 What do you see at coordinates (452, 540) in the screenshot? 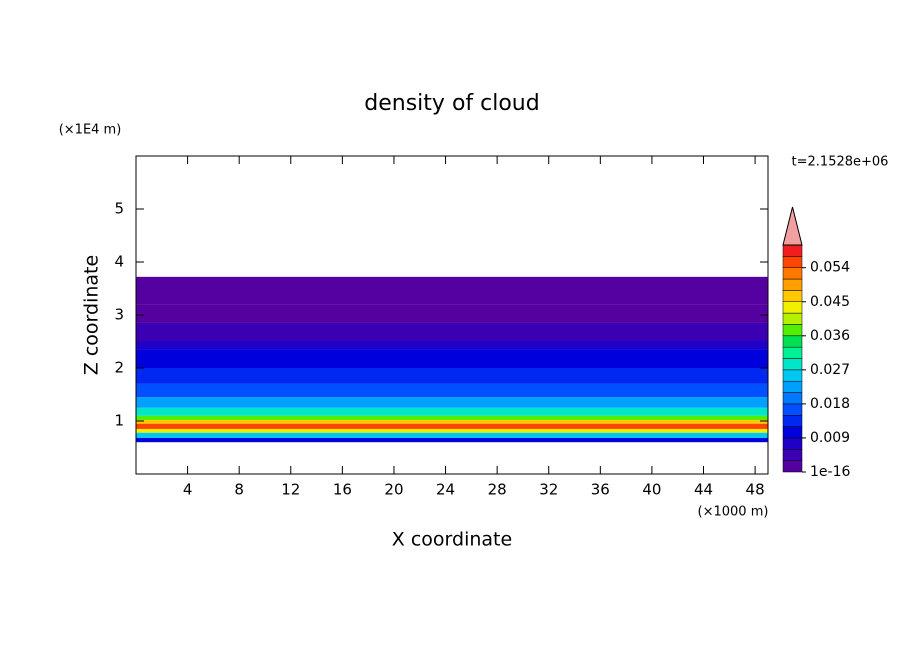
I see `x-label: X coordinate` at bounding box center [452, 540].